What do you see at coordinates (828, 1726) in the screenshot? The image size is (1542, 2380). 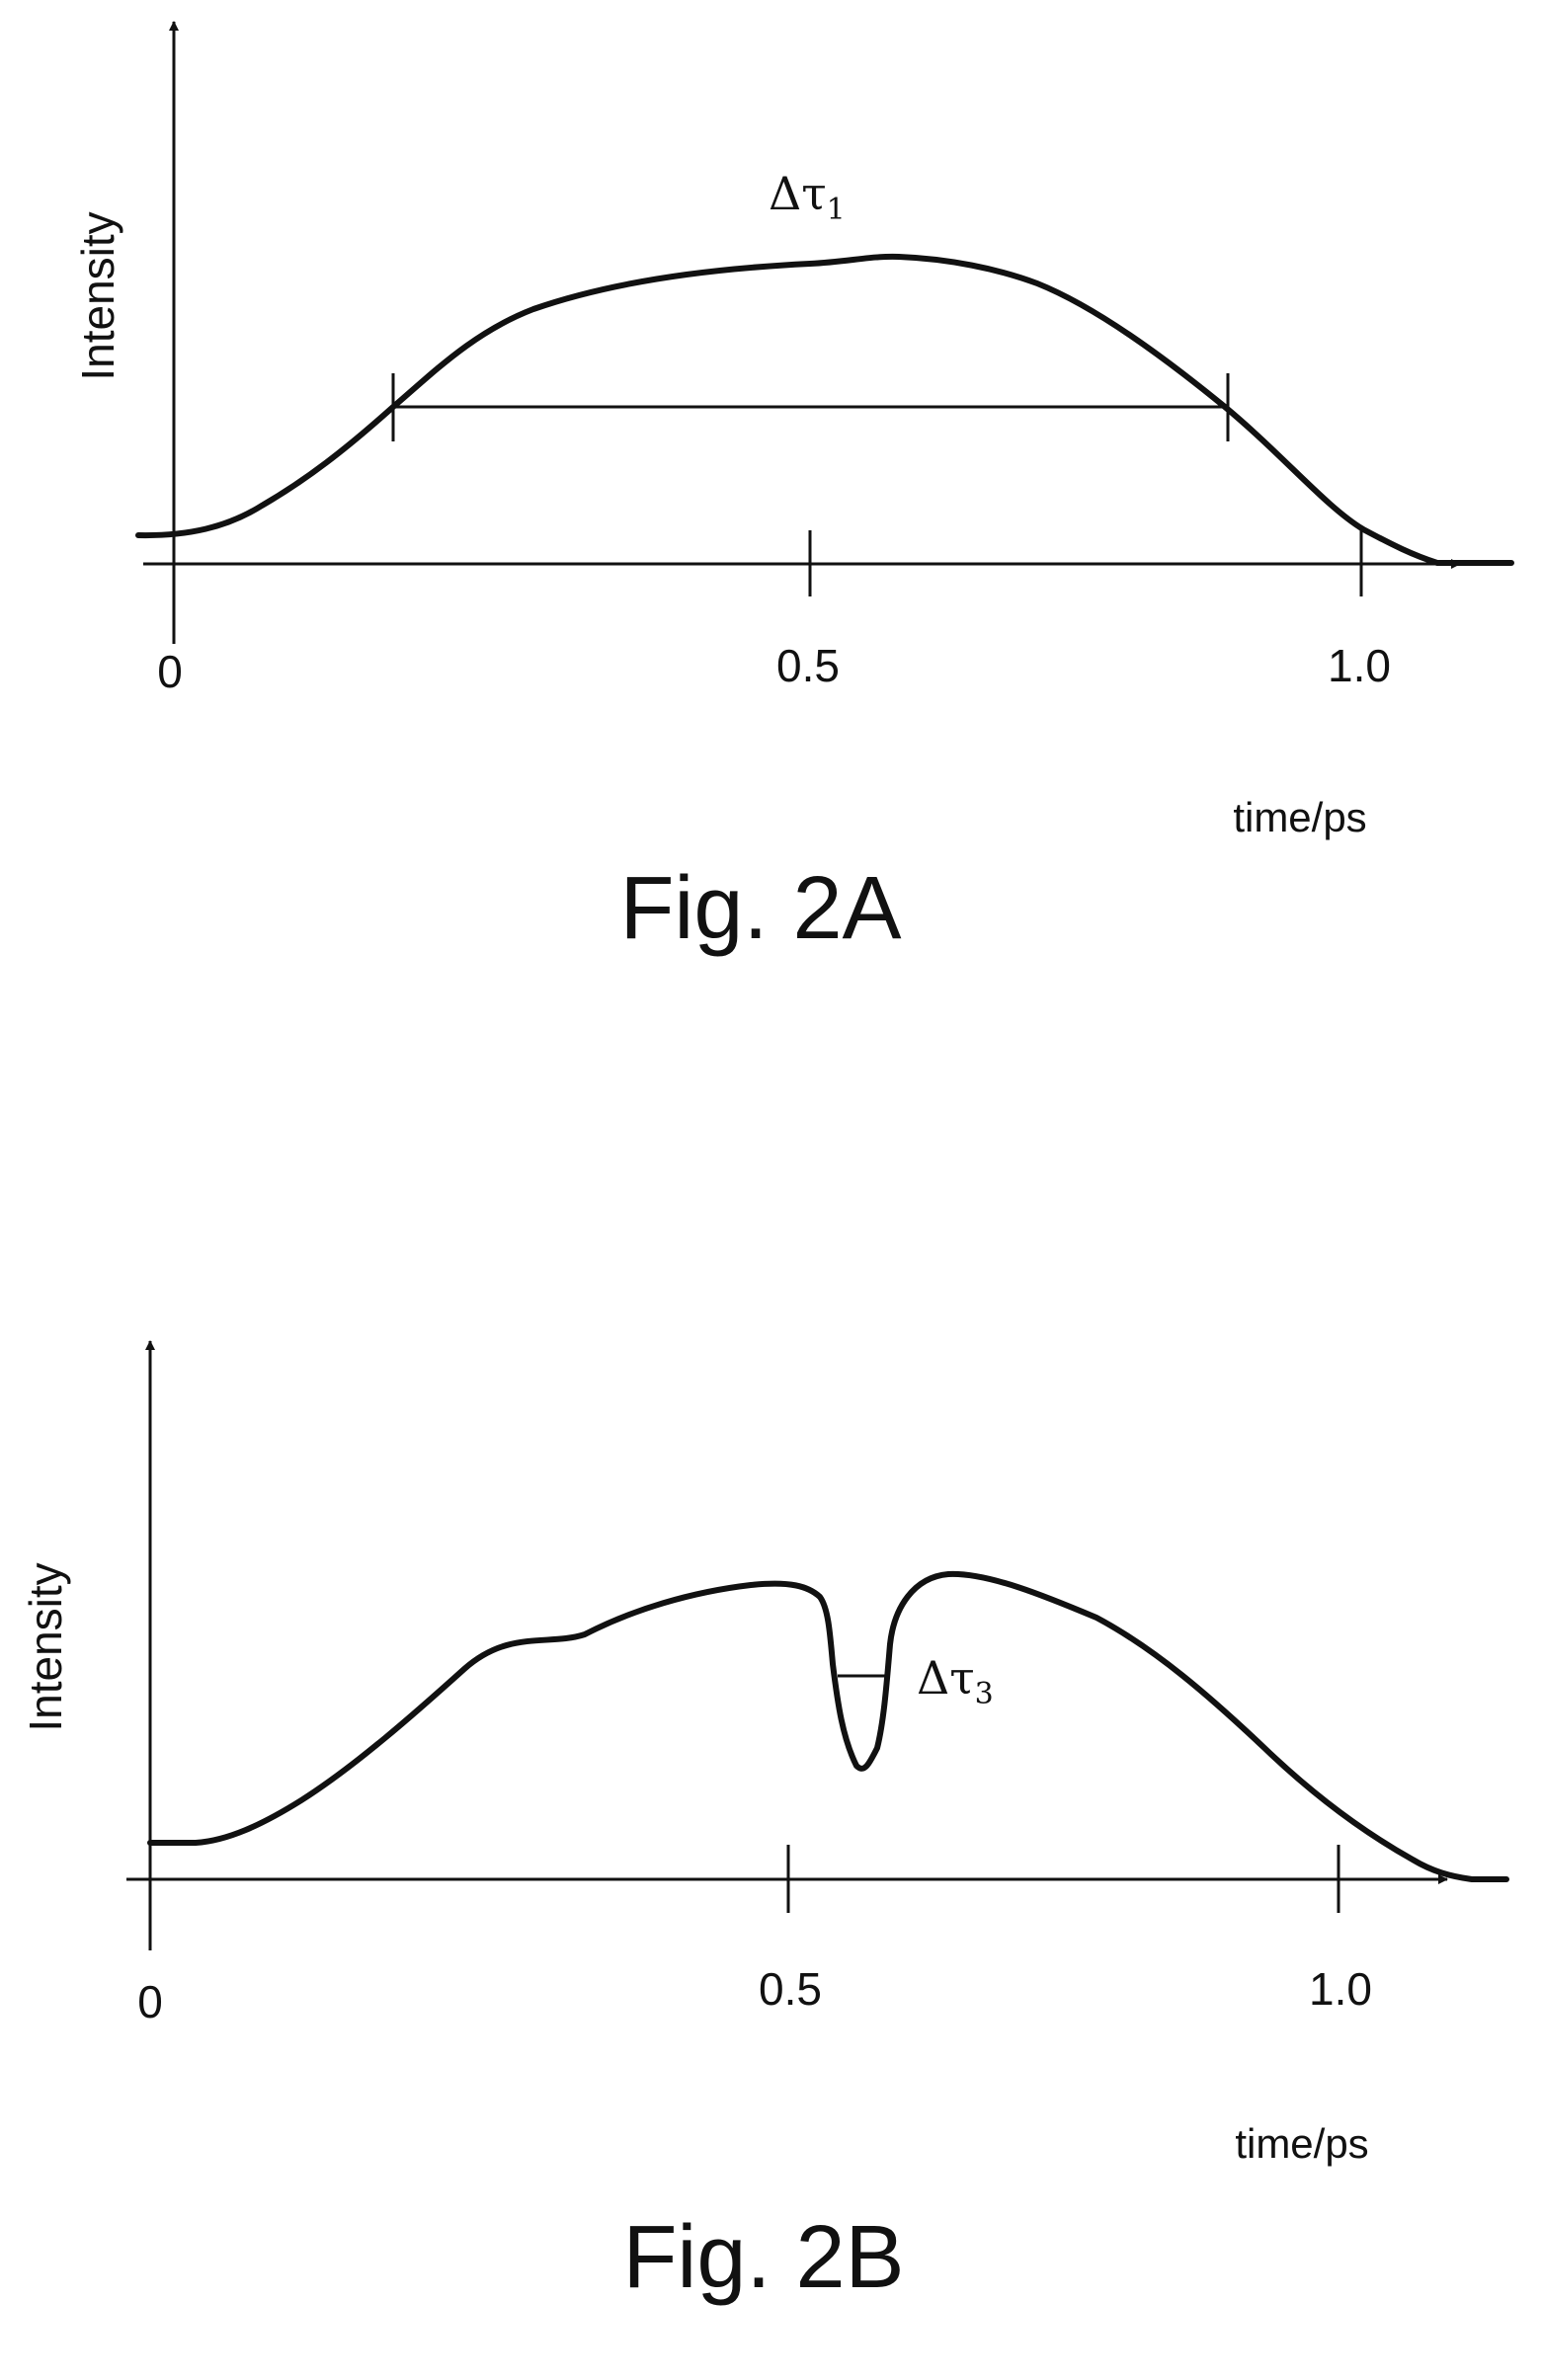 I see `fig2b-intensity-curve` at bounding box center [828, 1726].